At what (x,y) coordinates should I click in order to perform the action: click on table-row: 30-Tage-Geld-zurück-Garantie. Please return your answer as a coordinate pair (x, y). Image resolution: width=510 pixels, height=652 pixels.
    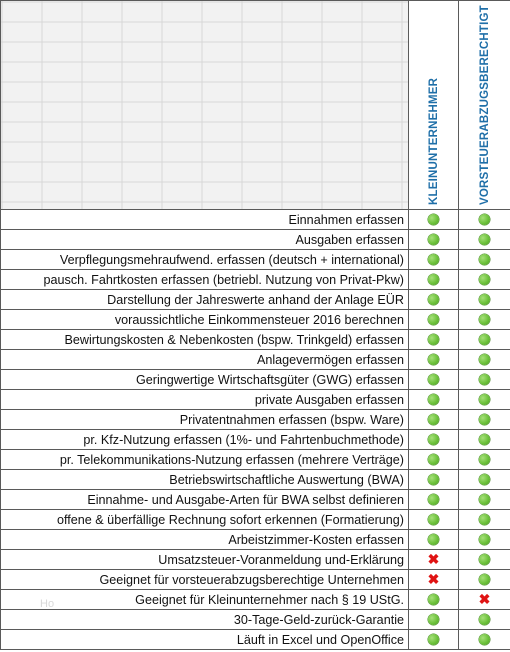
    Looking at the image, I should click on (255, 619).